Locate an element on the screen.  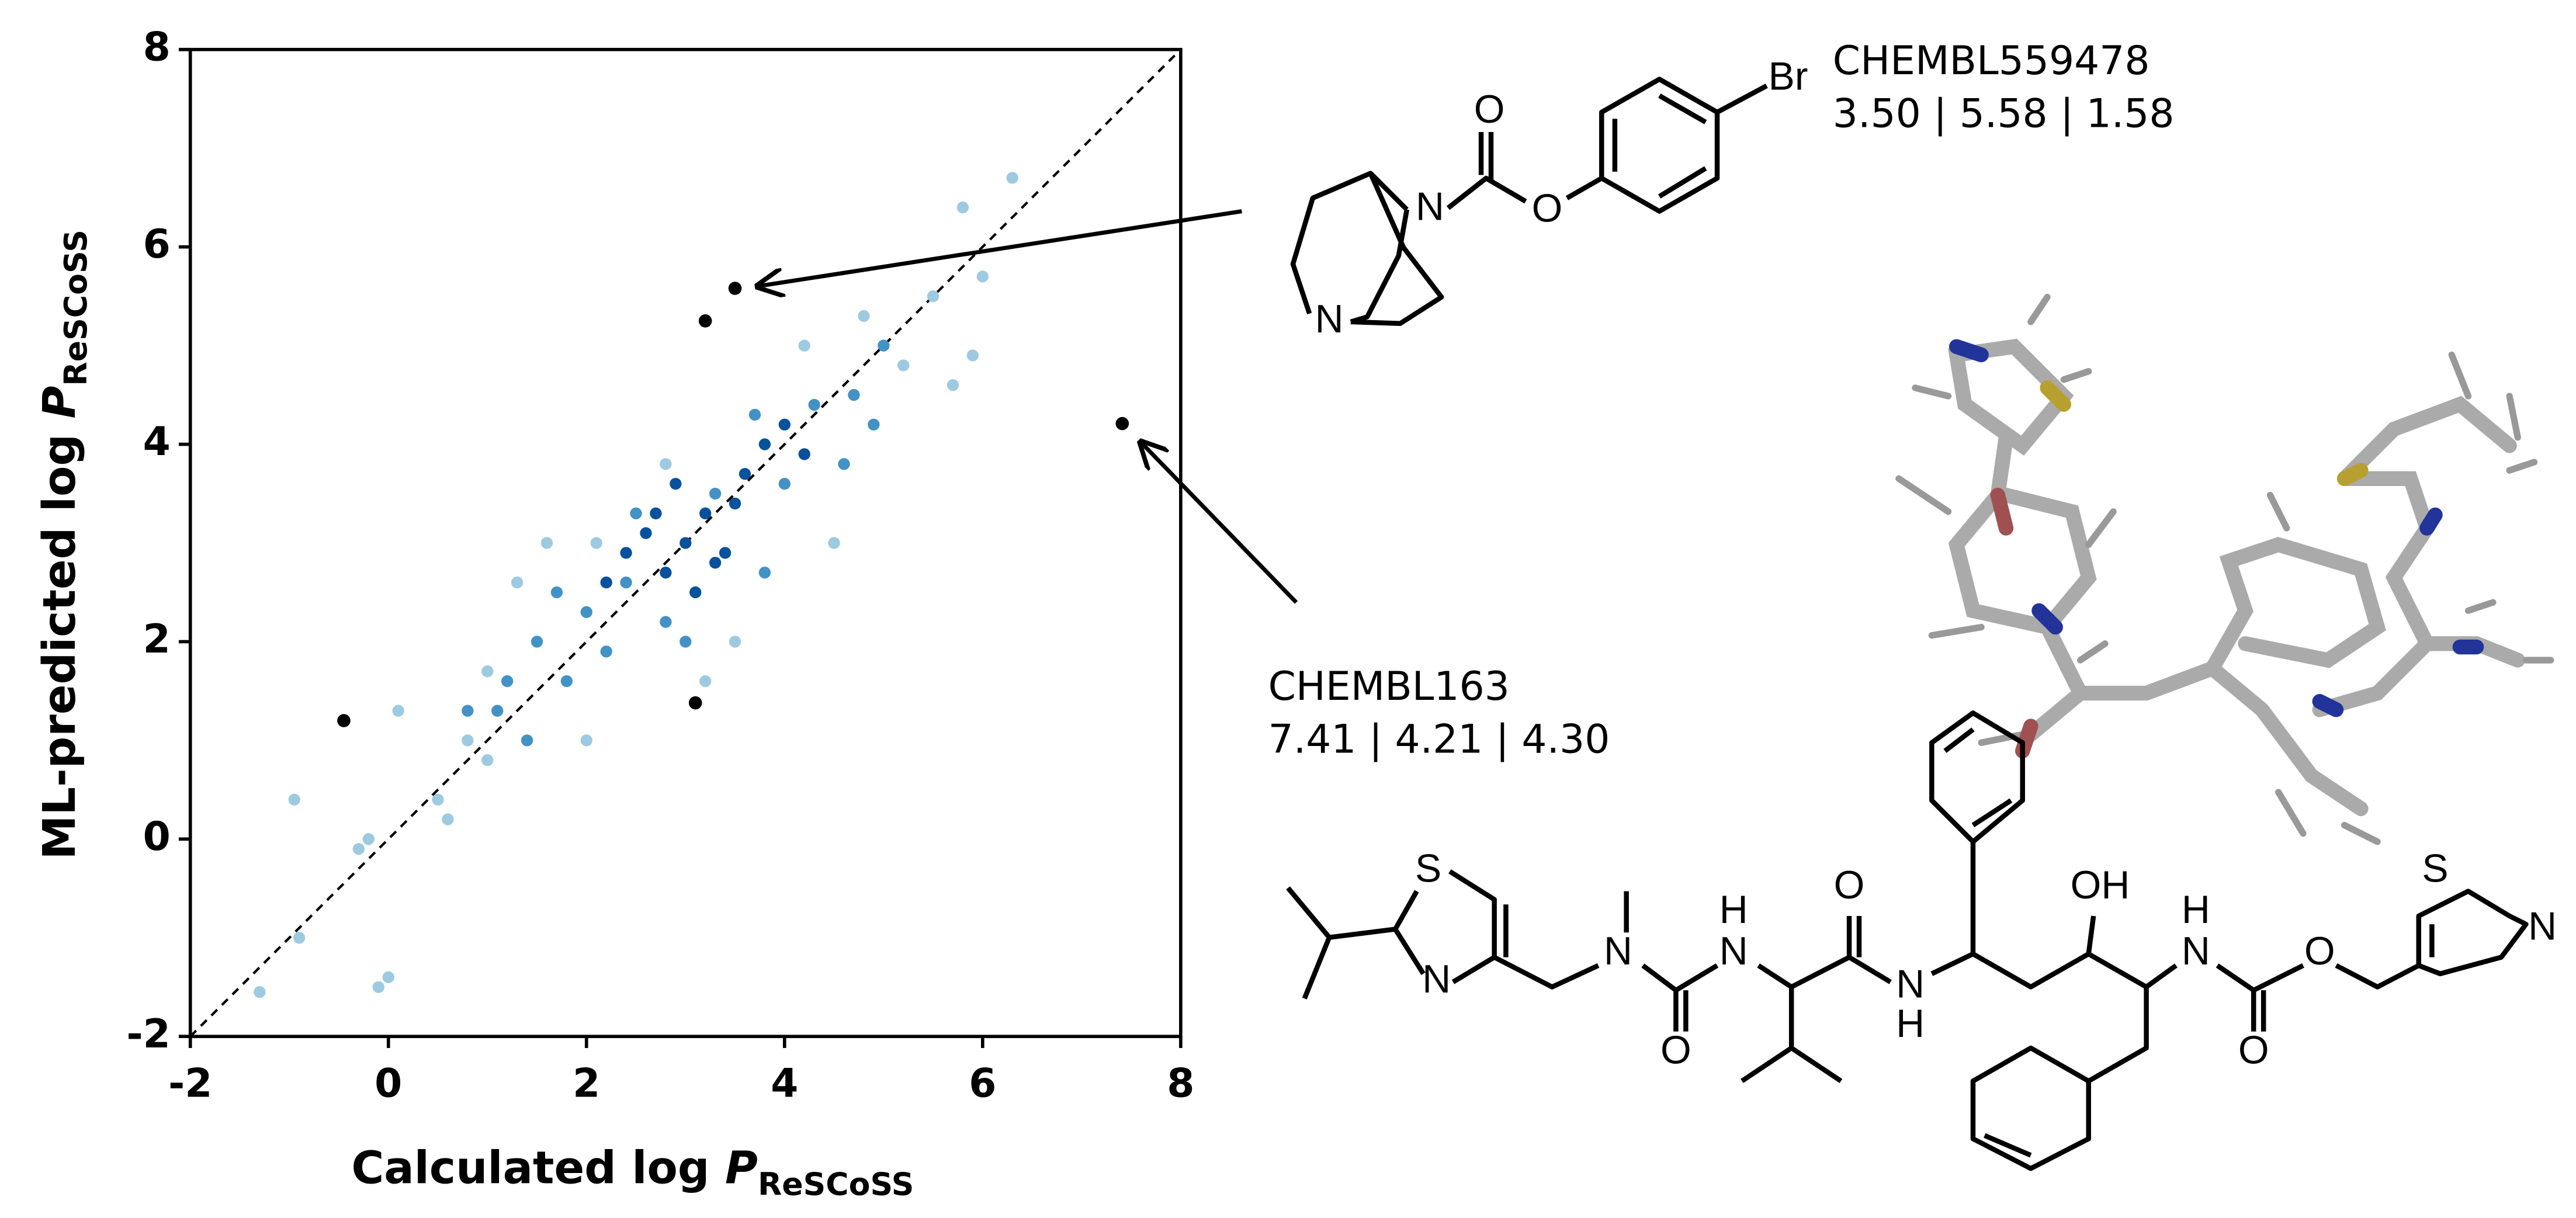
atom-label: Br is located at coordinates (1788, 77).